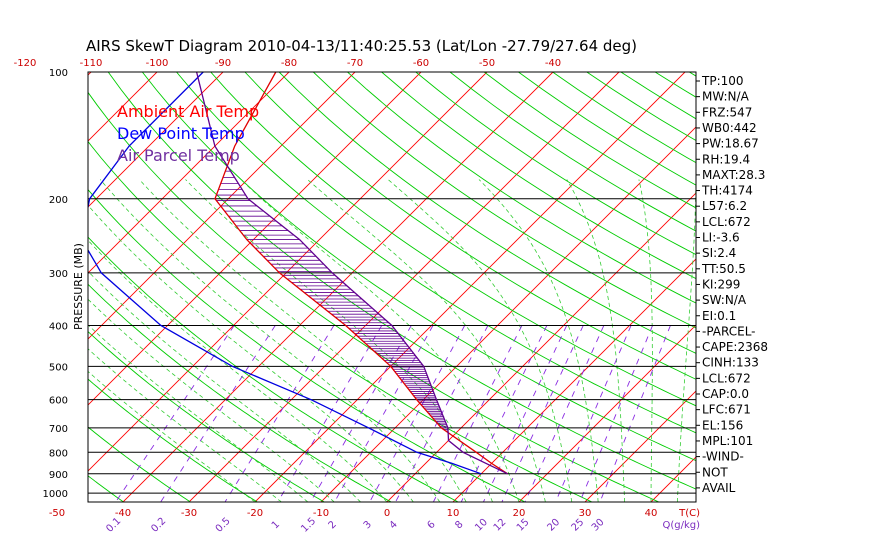 The height and width of the screenshot is (560, 870). What do you see at coordinates (729, 128) in the screenshot?
I see `sounding-index: WB0:442` at bounding box center [729, 128].